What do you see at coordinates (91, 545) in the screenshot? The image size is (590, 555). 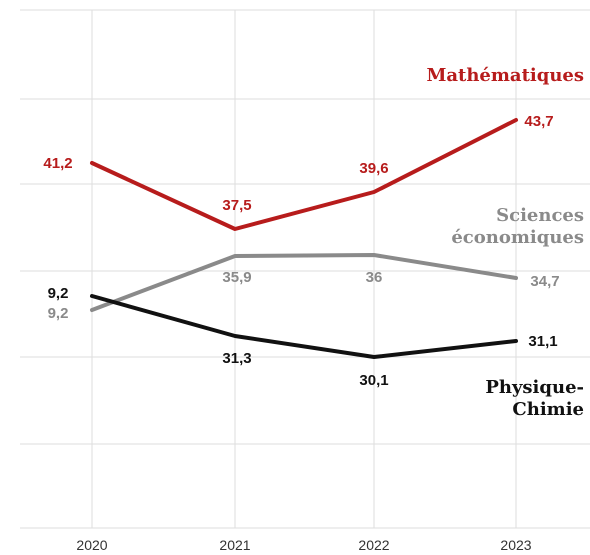 I see `x-tick-label: 2020` at bounding box center [91, 545].